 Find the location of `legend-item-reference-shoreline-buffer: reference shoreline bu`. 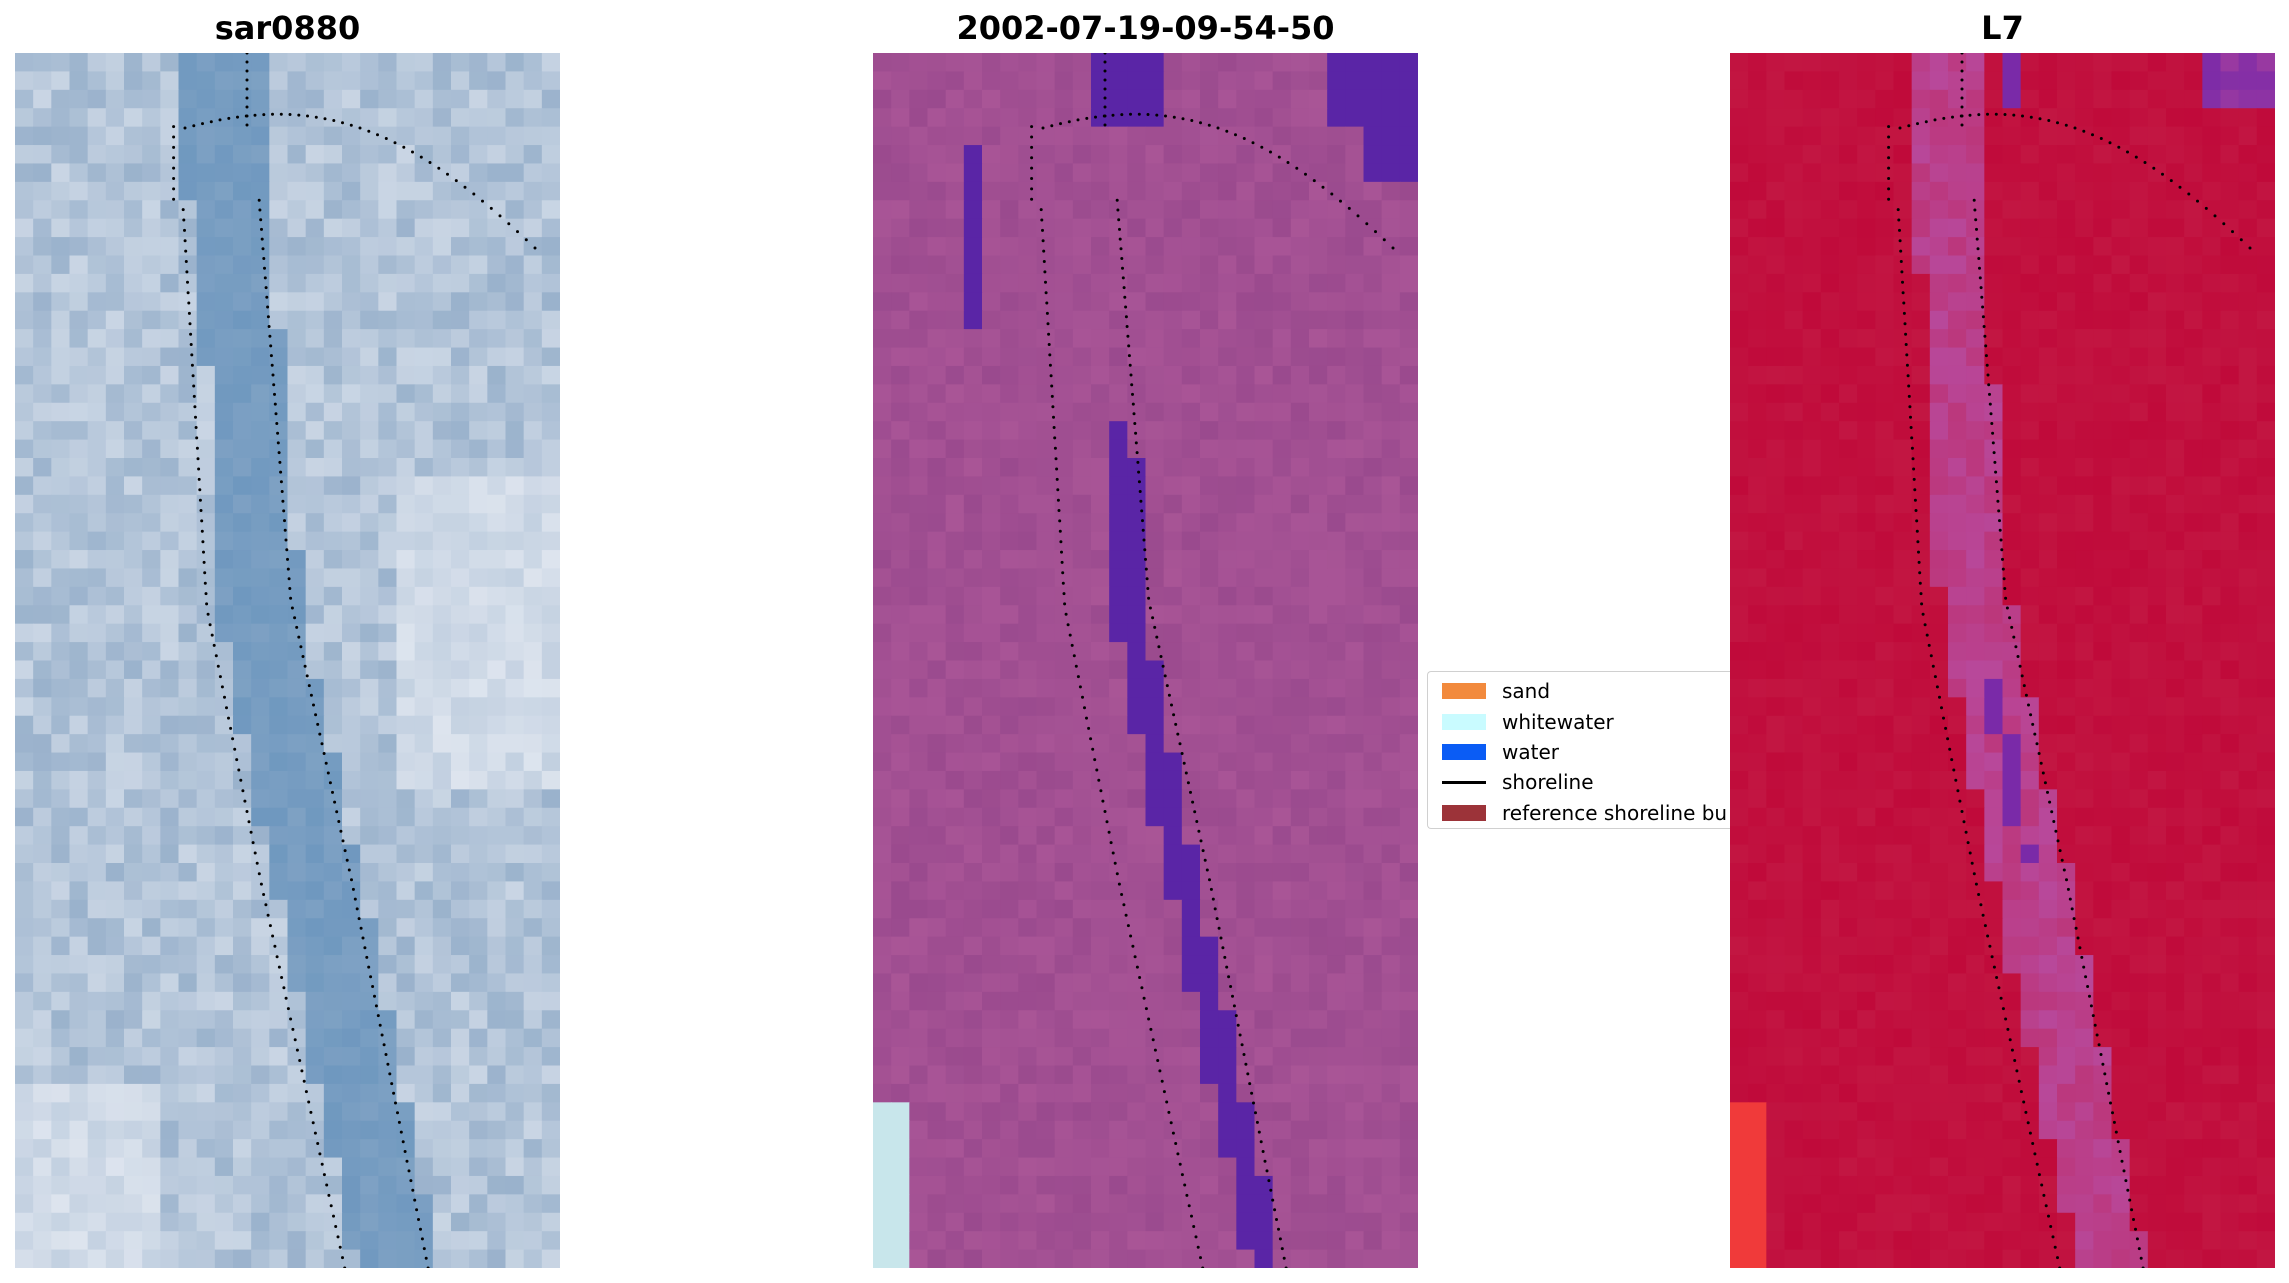

legend-item-reference-shoreline-buffer: reference shoreline bu is located at coordinates (1582, 813).